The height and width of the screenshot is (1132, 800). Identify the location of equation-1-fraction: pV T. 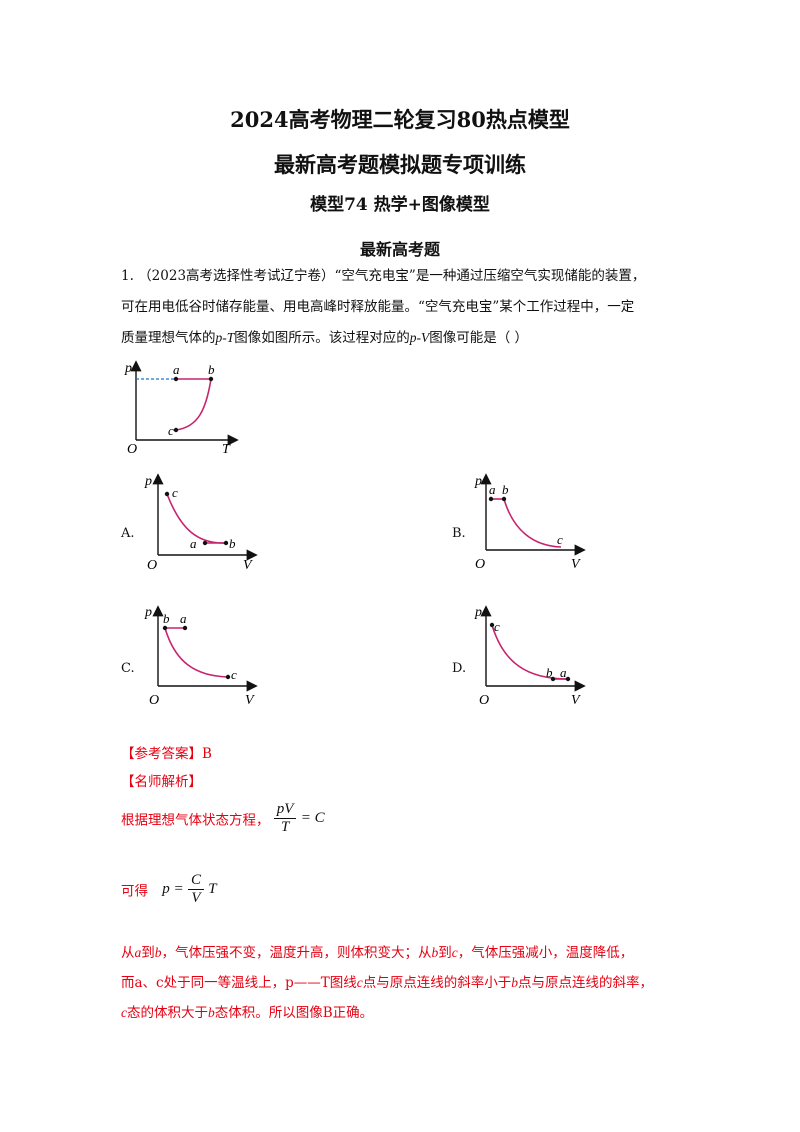
(285, 818).